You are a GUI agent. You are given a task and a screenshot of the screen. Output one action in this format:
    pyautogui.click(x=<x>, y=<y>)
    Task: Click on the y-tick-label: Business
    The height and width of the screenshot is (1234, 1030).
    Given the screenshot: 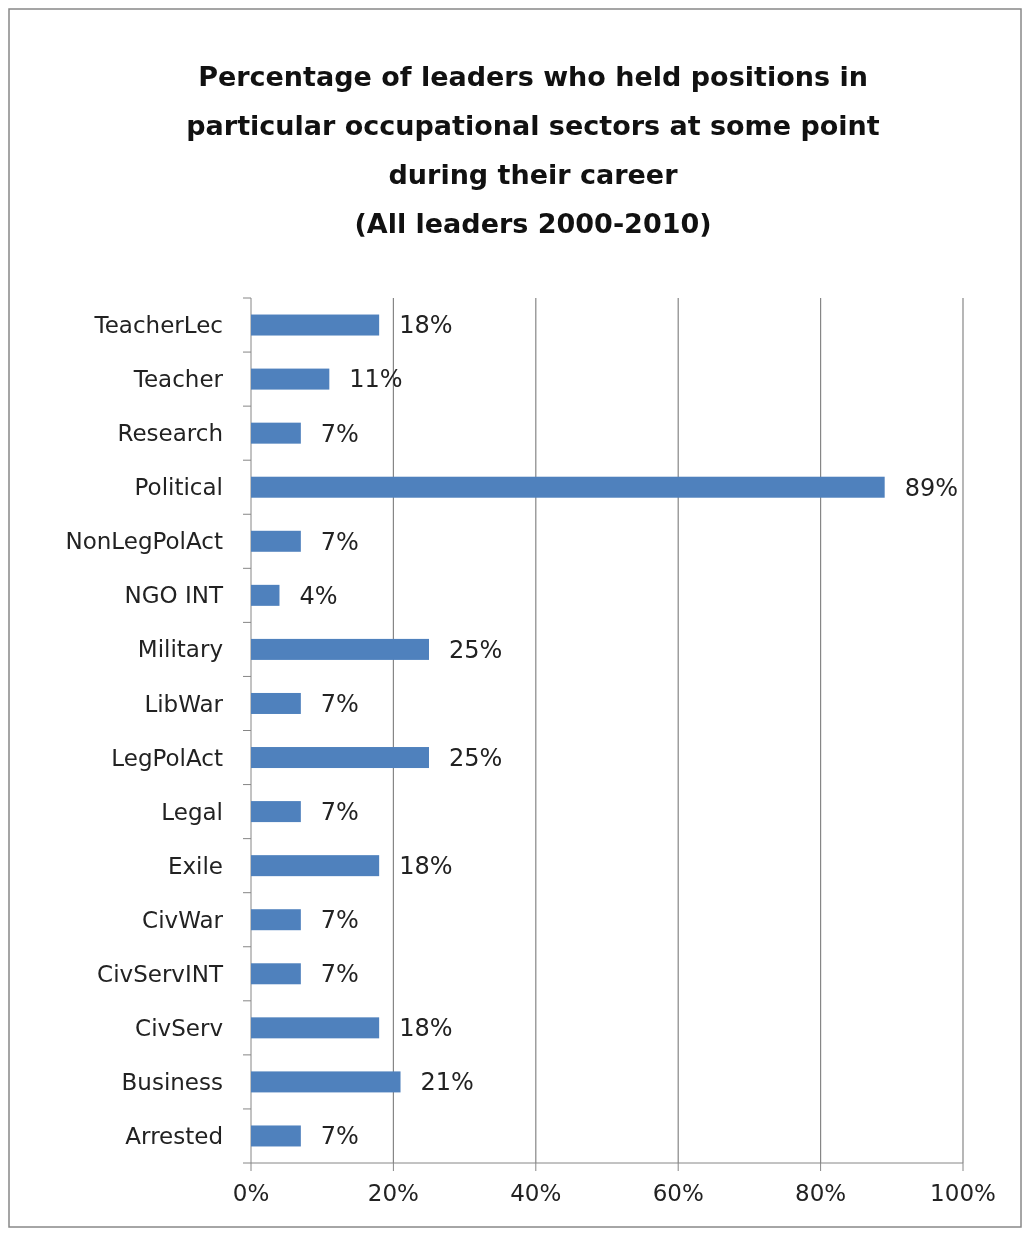 What is the action you would take?
    pyautogui.click(x=172, y=1081)
    